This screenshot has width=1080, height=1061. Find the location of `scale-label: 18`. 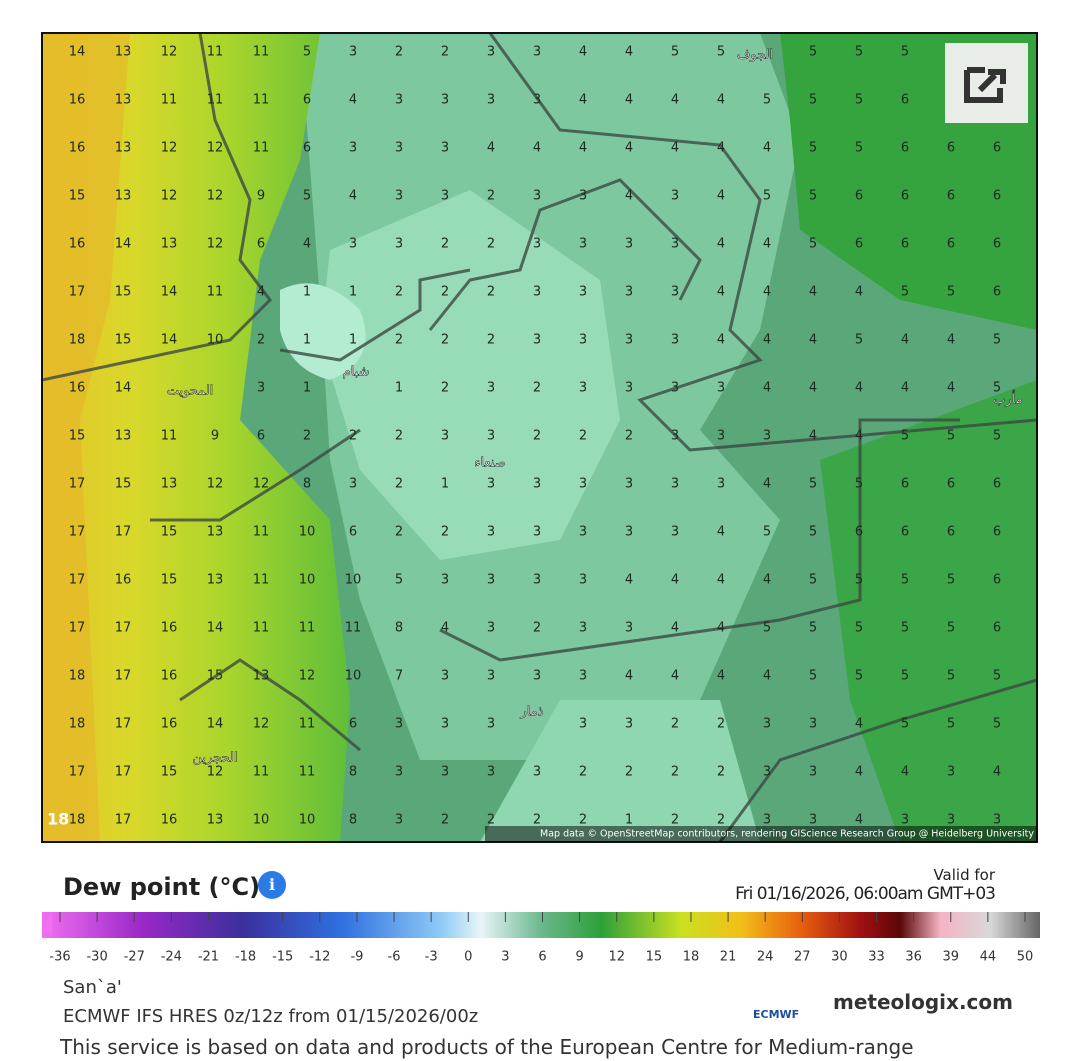

scale-label: 18 is located at coordinates (691, 957).